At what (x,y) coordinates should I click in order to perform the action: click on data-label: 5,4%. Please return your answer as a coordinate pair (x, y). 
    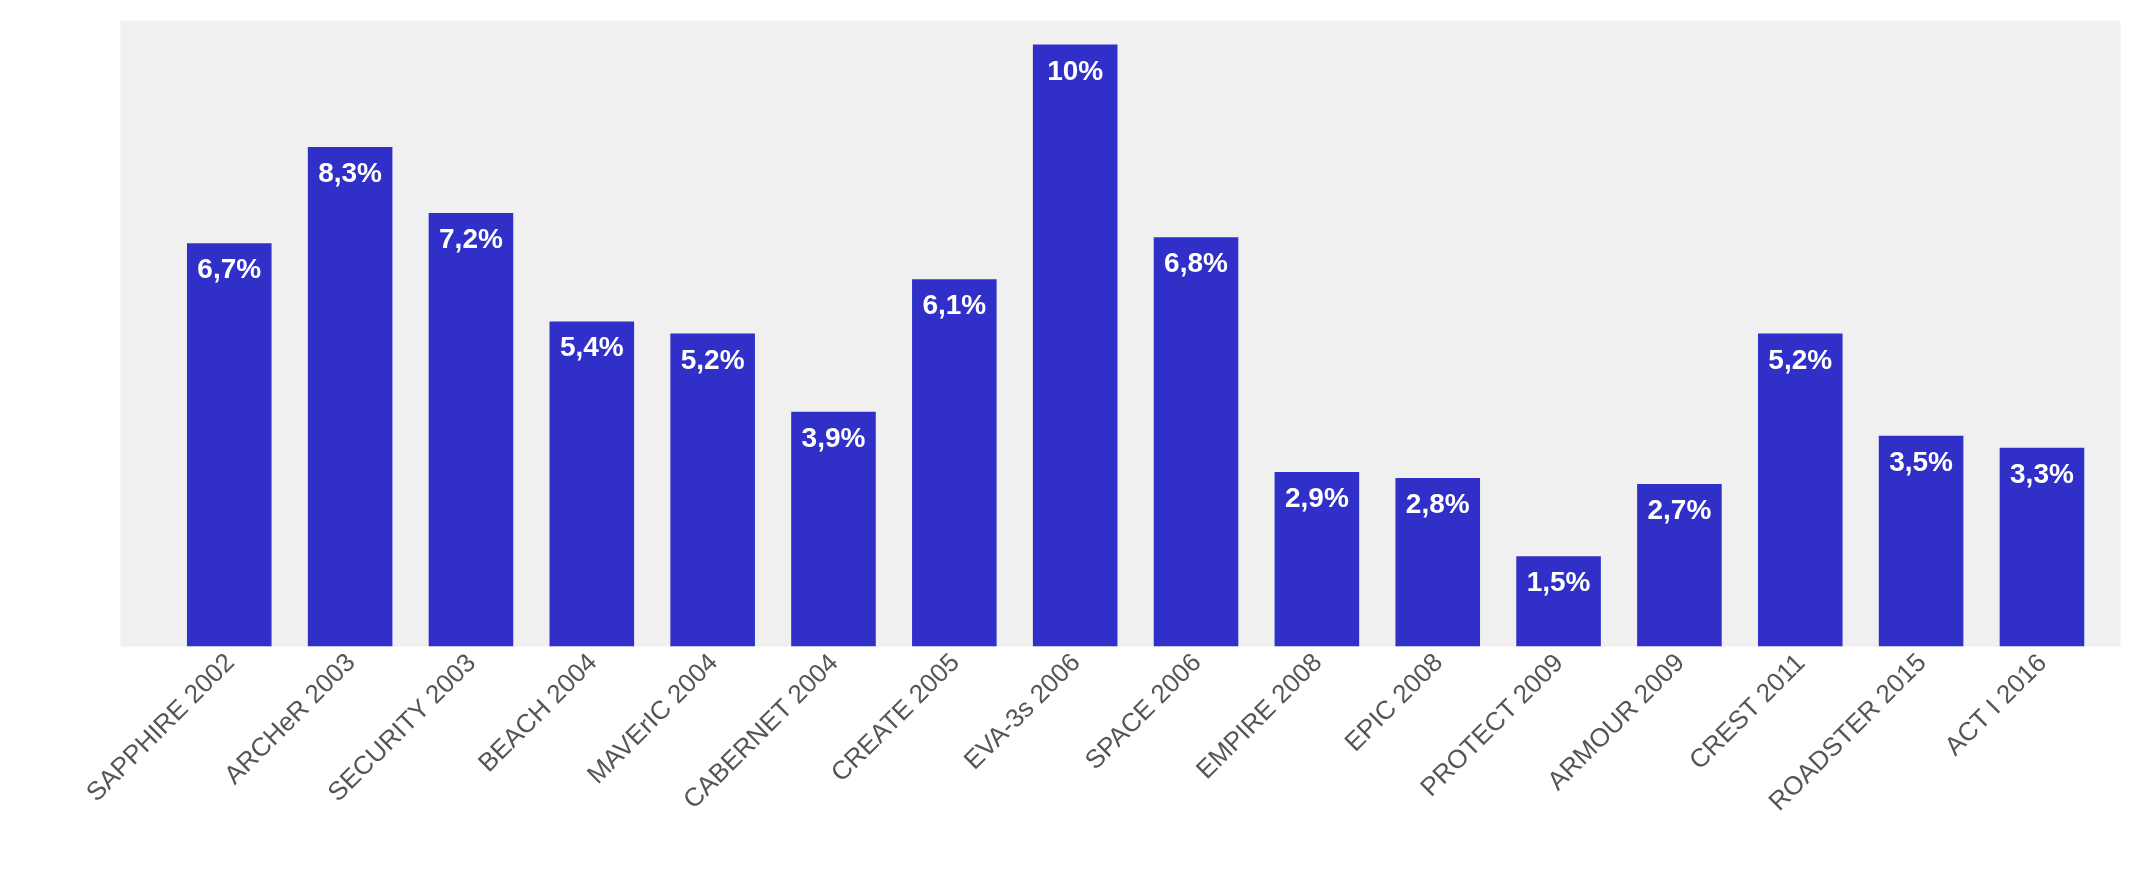
    Looking at the image, I should click on (591, 347).